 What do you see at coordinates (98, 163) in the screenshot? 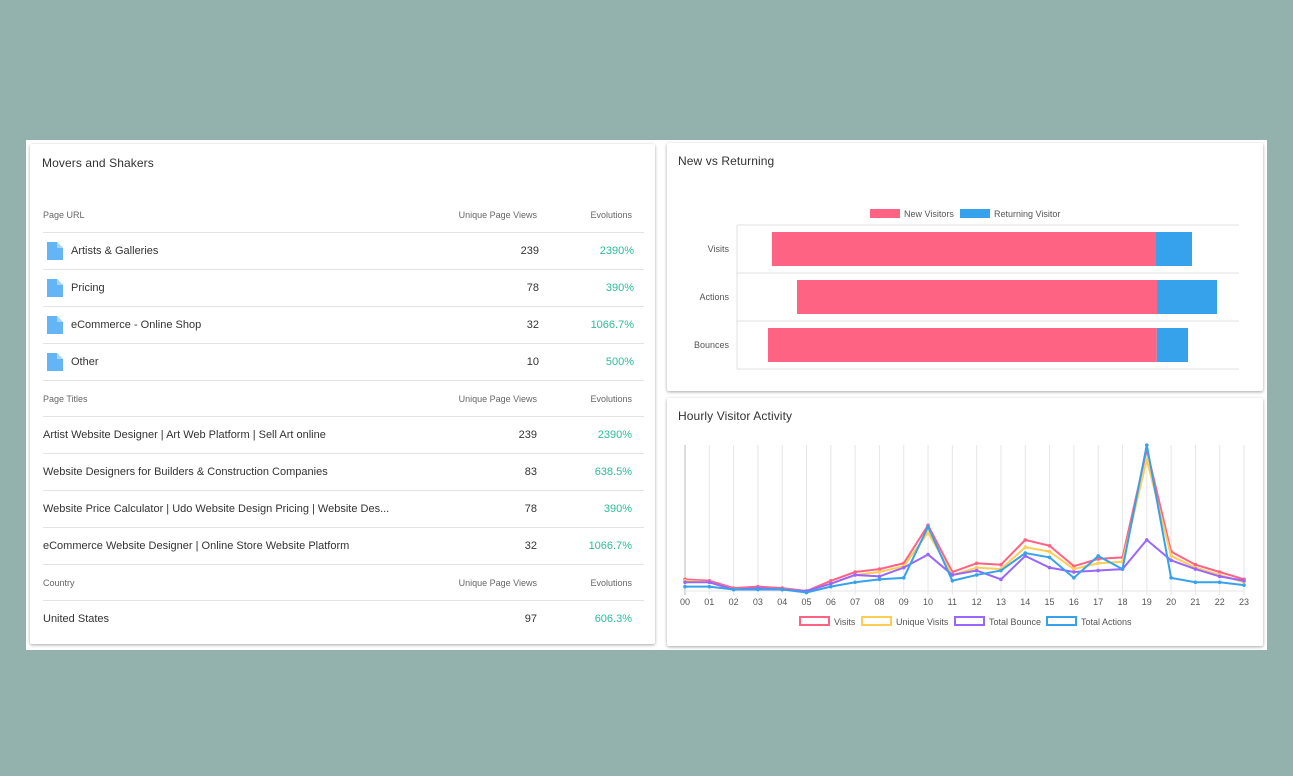
I see `card-title: Movers and Shakers` at bounding box center [98, 163].